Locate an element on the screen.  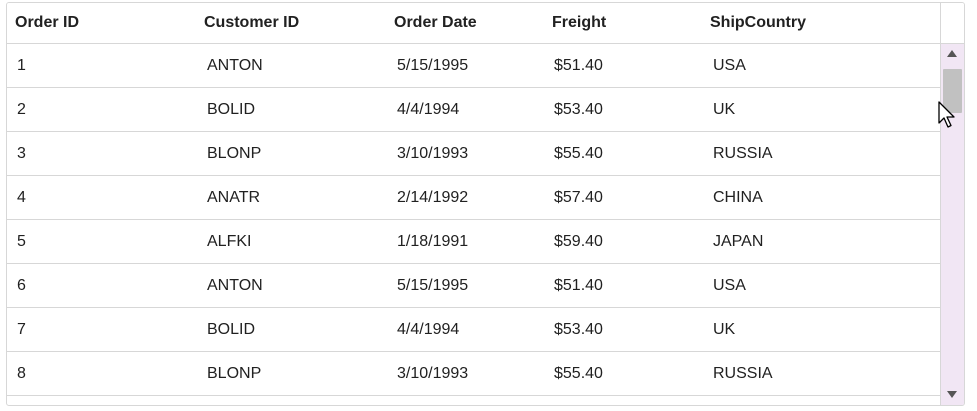
table-row: 8 BLONP 3/10/1993 $55.40 RUSSIA is located at coordinates (473, 374).